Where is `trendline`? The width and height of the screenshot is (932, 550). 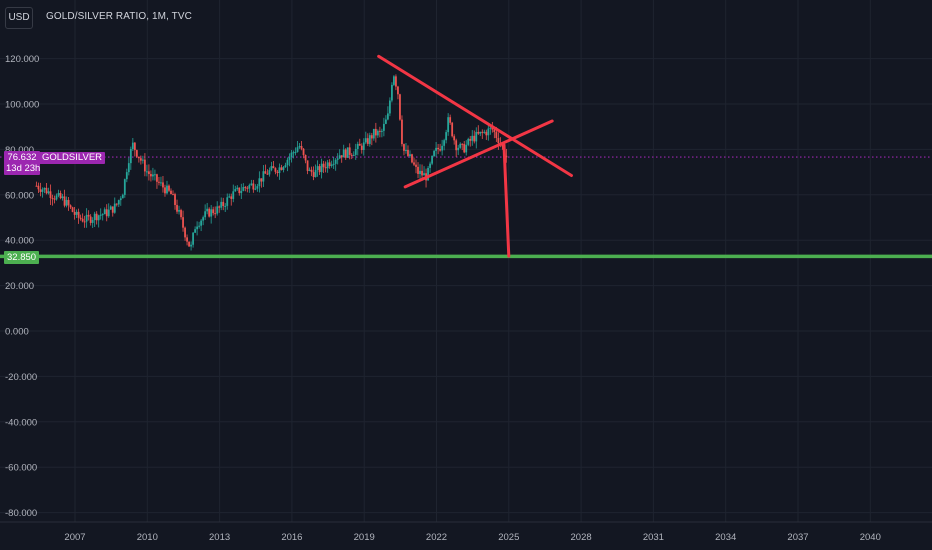
trendline is located at coordinates (478, 154).